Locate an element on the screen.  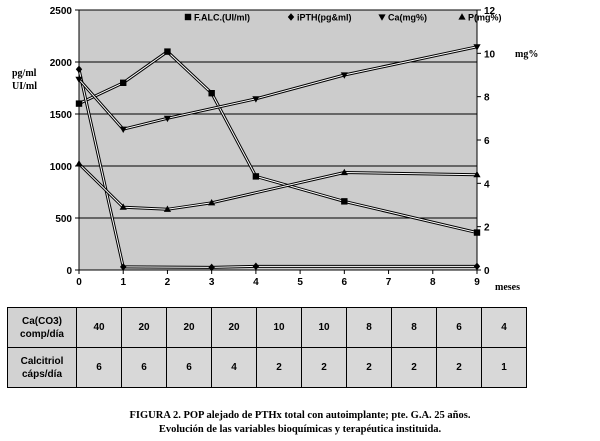
y-left-tick-label: 500 is located at coordinates (63, 219).